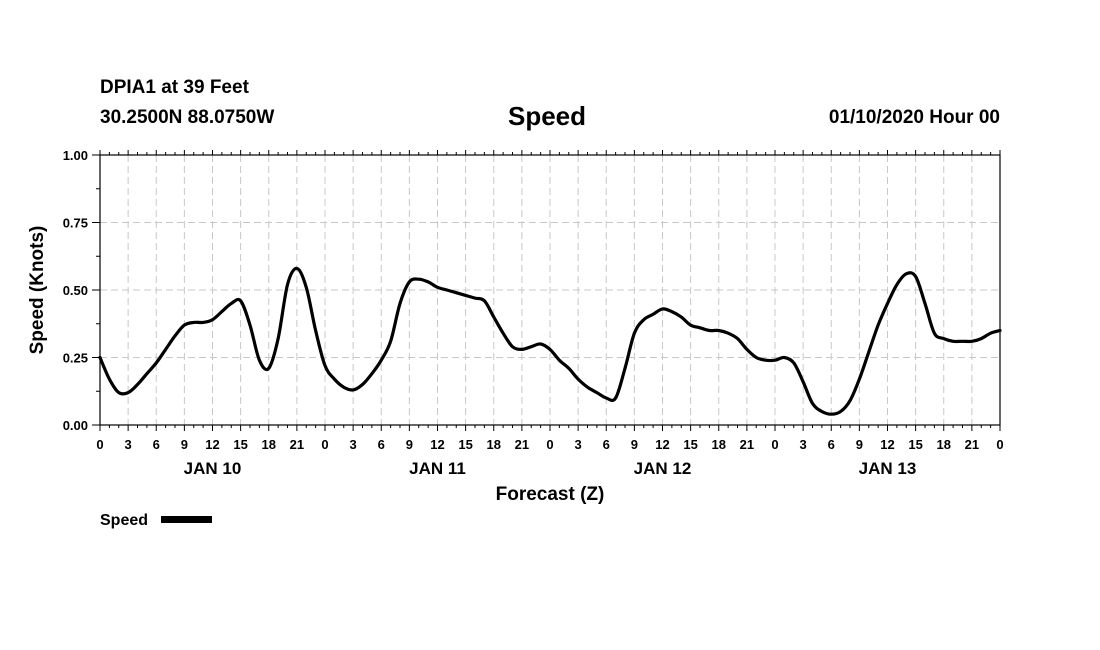  I want to click on day-label: JAN 13, so click(888, 468).